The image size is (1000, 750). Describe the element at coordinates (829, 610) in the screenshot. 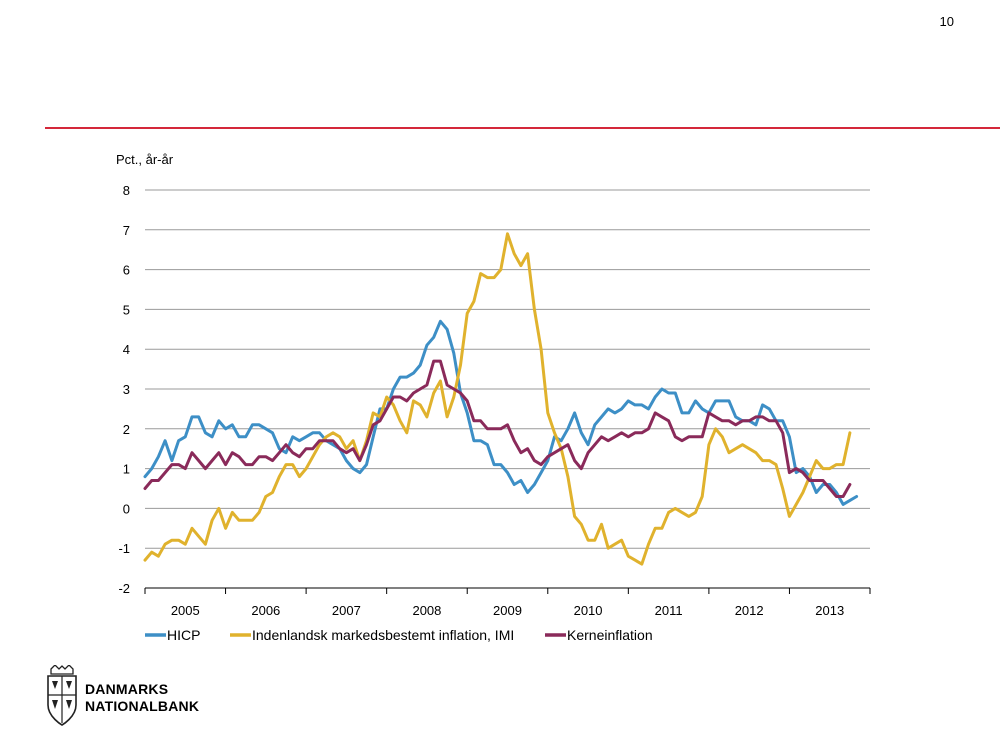

I see `x-tick-label: 2013` at that location.